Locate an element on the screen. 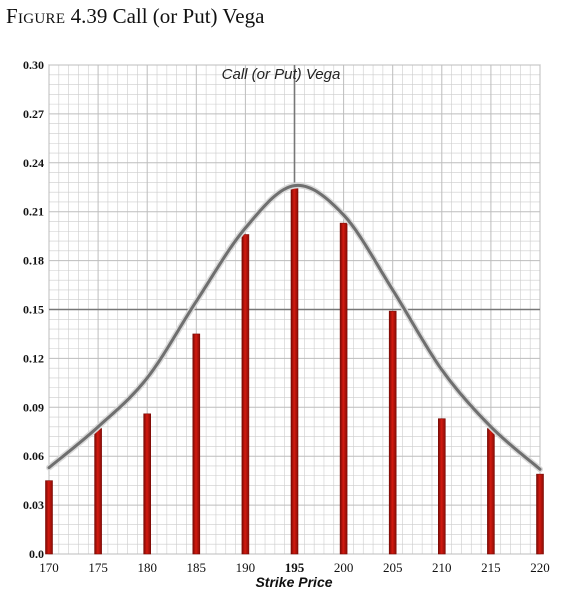 The width and height of the screenshot is (565, 595). y-tick-label: 0.0 is located at coordinates (36, 554).